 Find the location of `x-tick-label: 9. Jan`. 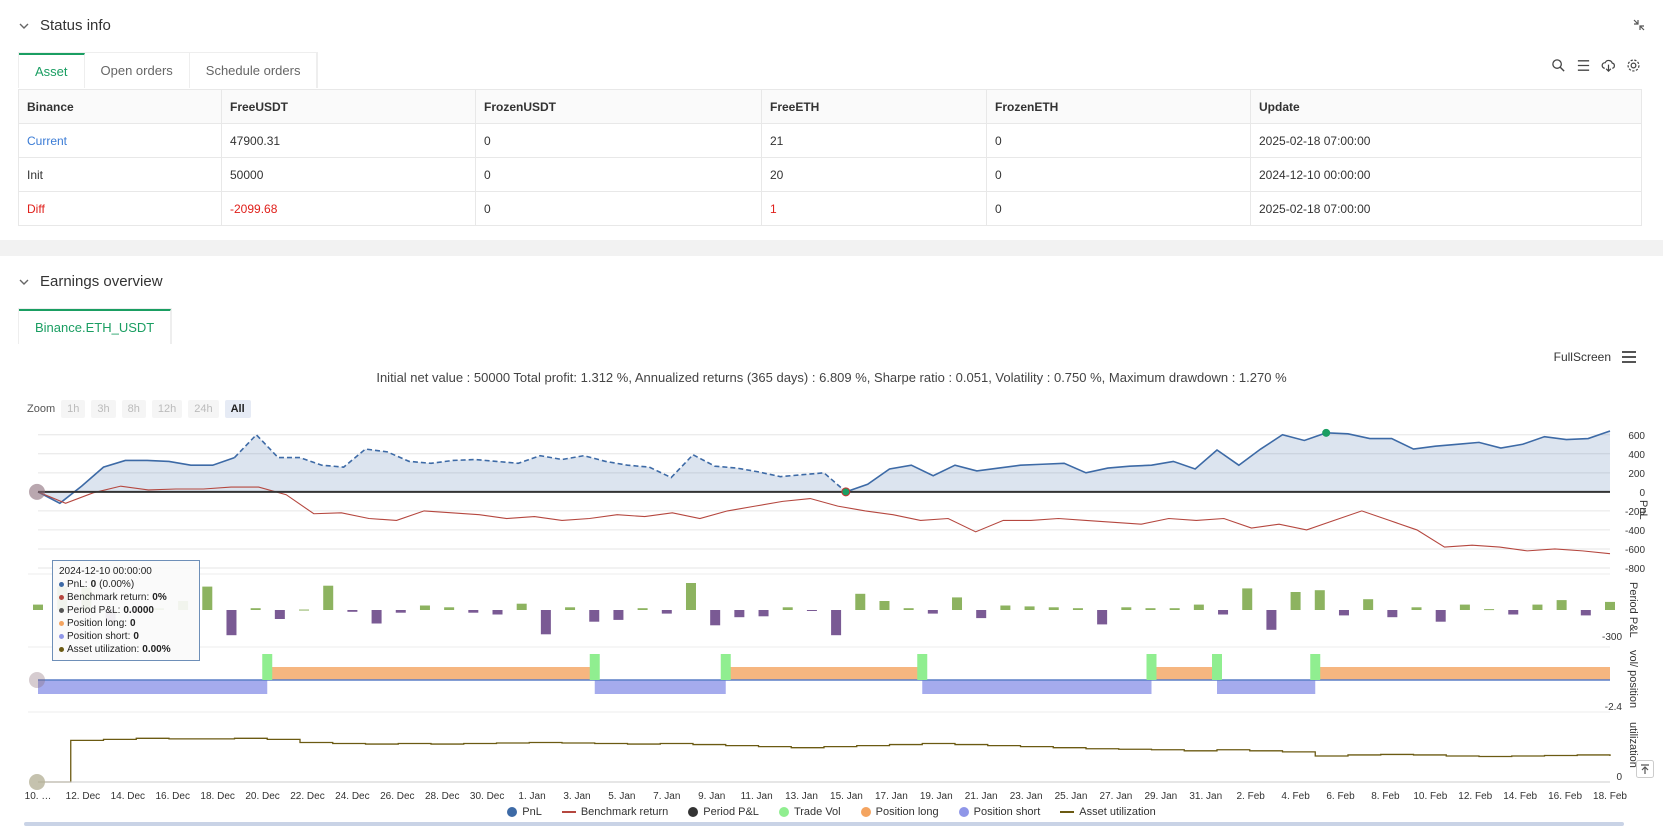

x-tick-label: 9. Jan is located at coordinates (711, 796).